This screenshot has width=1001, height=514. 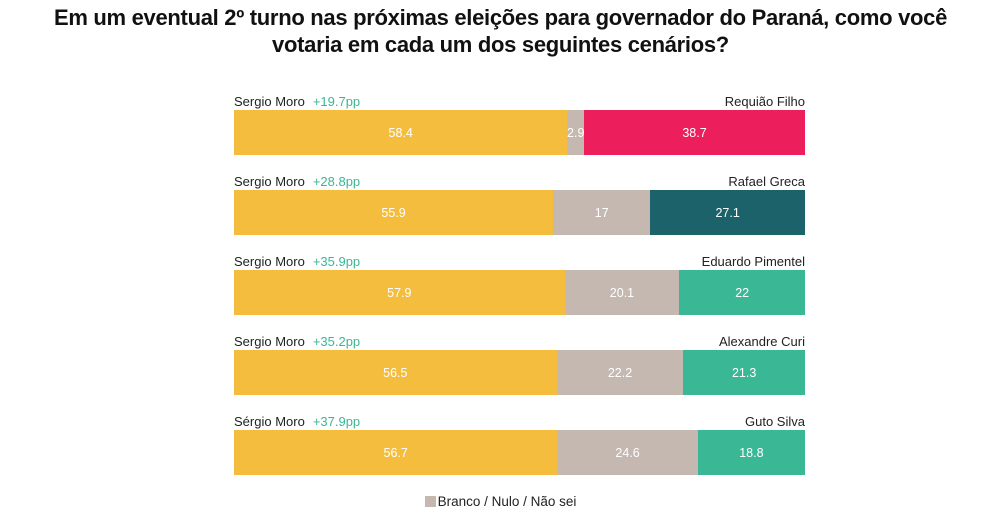 I want to click on stacked-bar: 56.7 24.6 18.8, so click(x=519, y=452).